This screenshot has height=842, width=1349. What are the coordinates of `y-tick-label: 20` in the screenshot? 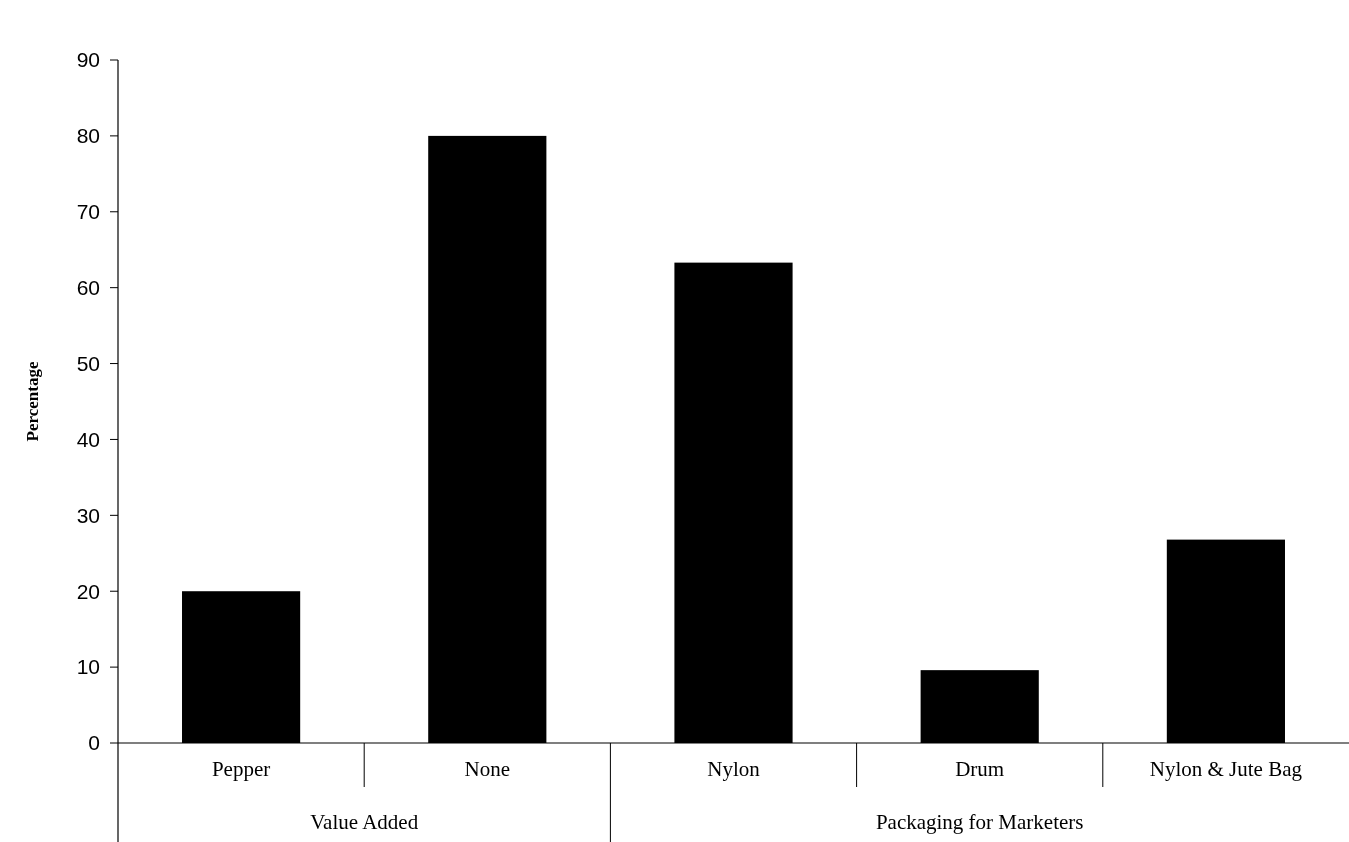 It's located at (88, 591).